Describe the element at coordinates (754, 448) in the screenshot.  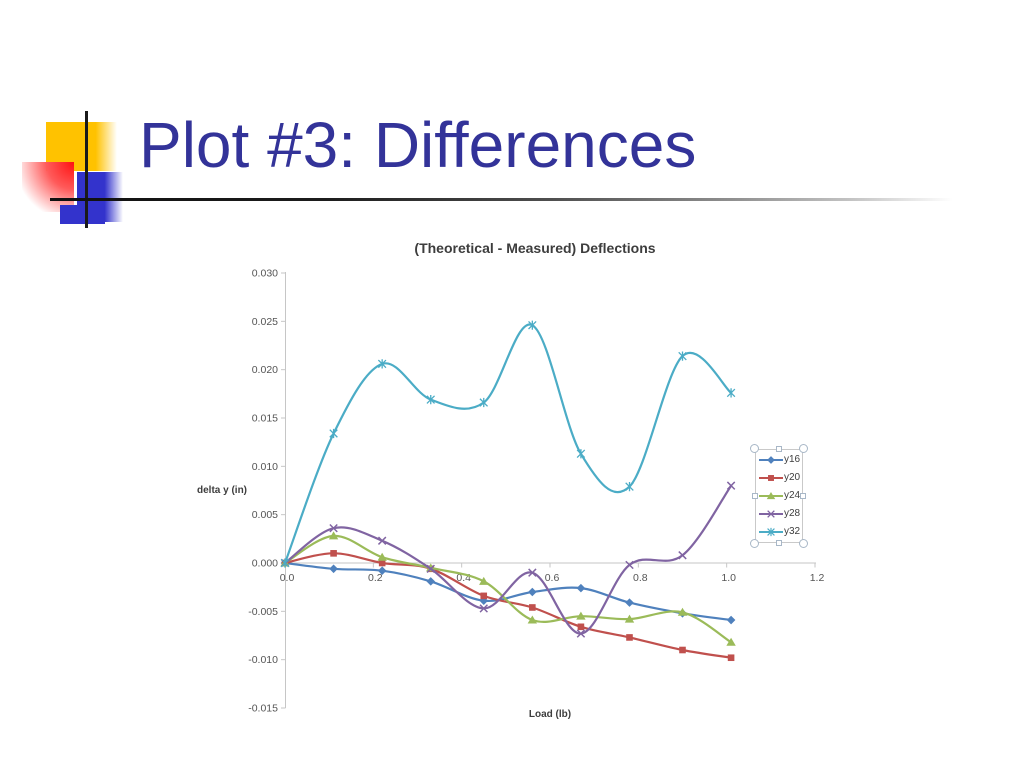
I see `selection-handle-top-left` at that location.